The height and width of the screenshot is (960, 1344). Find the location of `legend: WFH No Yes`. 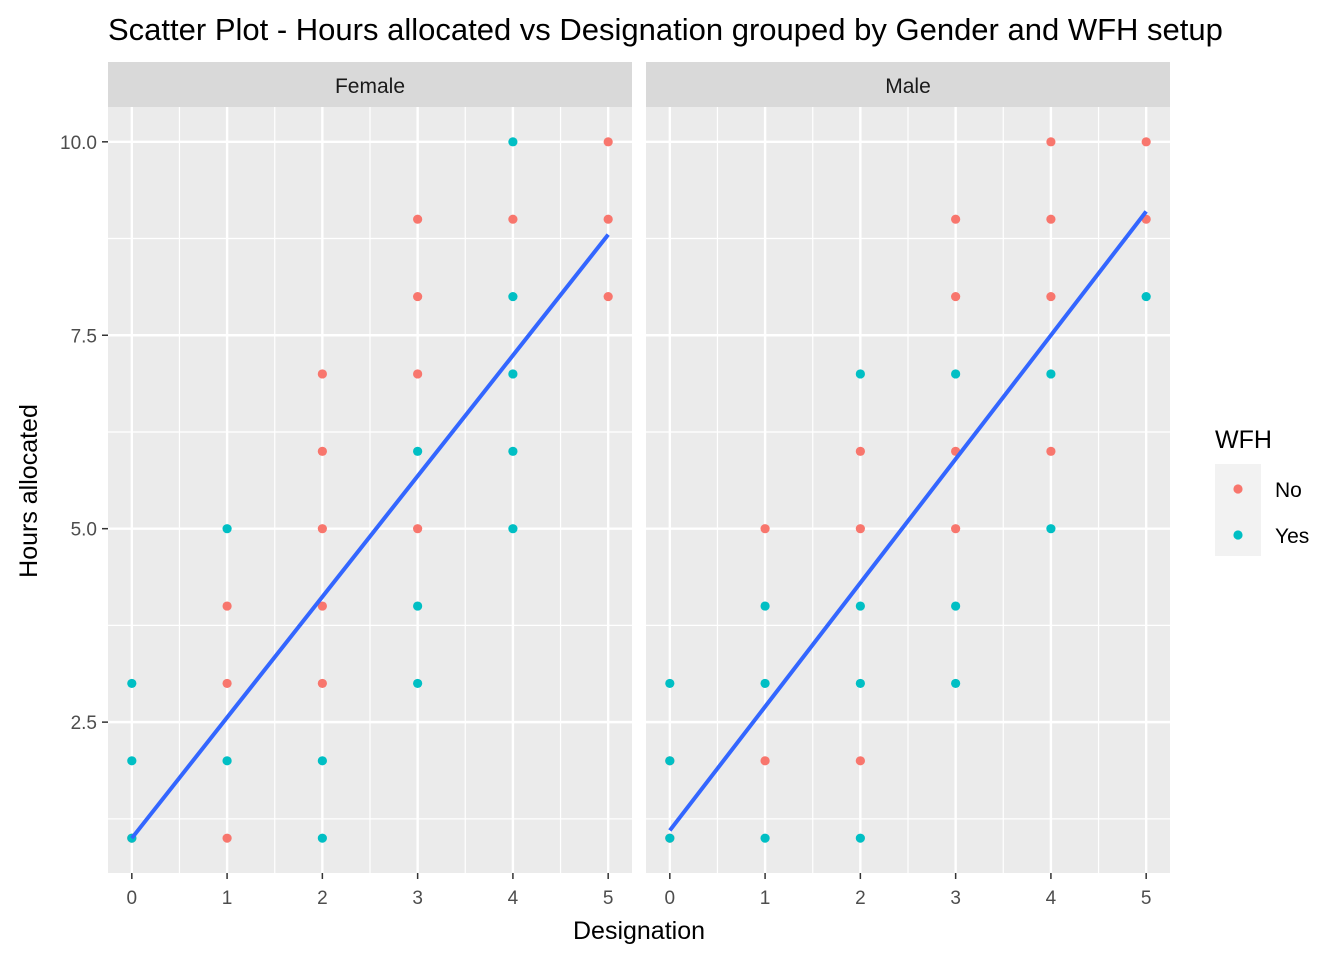

legend: WFH No Yes is located at coordinates (1262, 491).